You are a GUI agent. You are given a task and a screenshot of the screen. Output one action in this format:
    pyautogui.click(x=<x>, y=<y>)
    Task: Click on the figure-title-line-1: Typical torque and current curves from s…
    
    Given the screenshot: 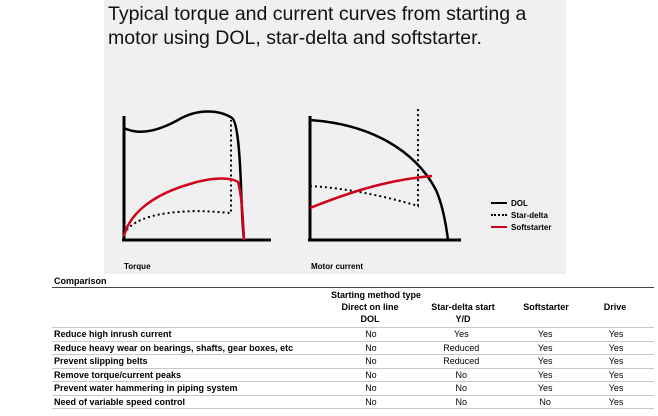 What is the action you would take?
    pyautogui.click(x=317, y=14)
    